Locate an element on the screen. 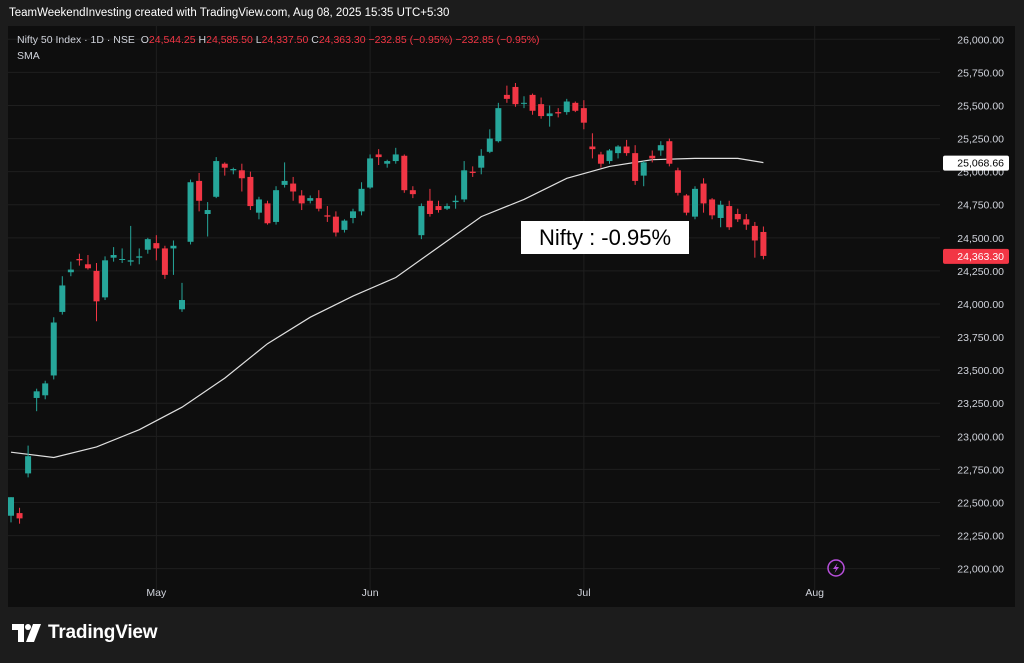  price-tick-label: 23,750.00 is located at coordinates (980, 338).